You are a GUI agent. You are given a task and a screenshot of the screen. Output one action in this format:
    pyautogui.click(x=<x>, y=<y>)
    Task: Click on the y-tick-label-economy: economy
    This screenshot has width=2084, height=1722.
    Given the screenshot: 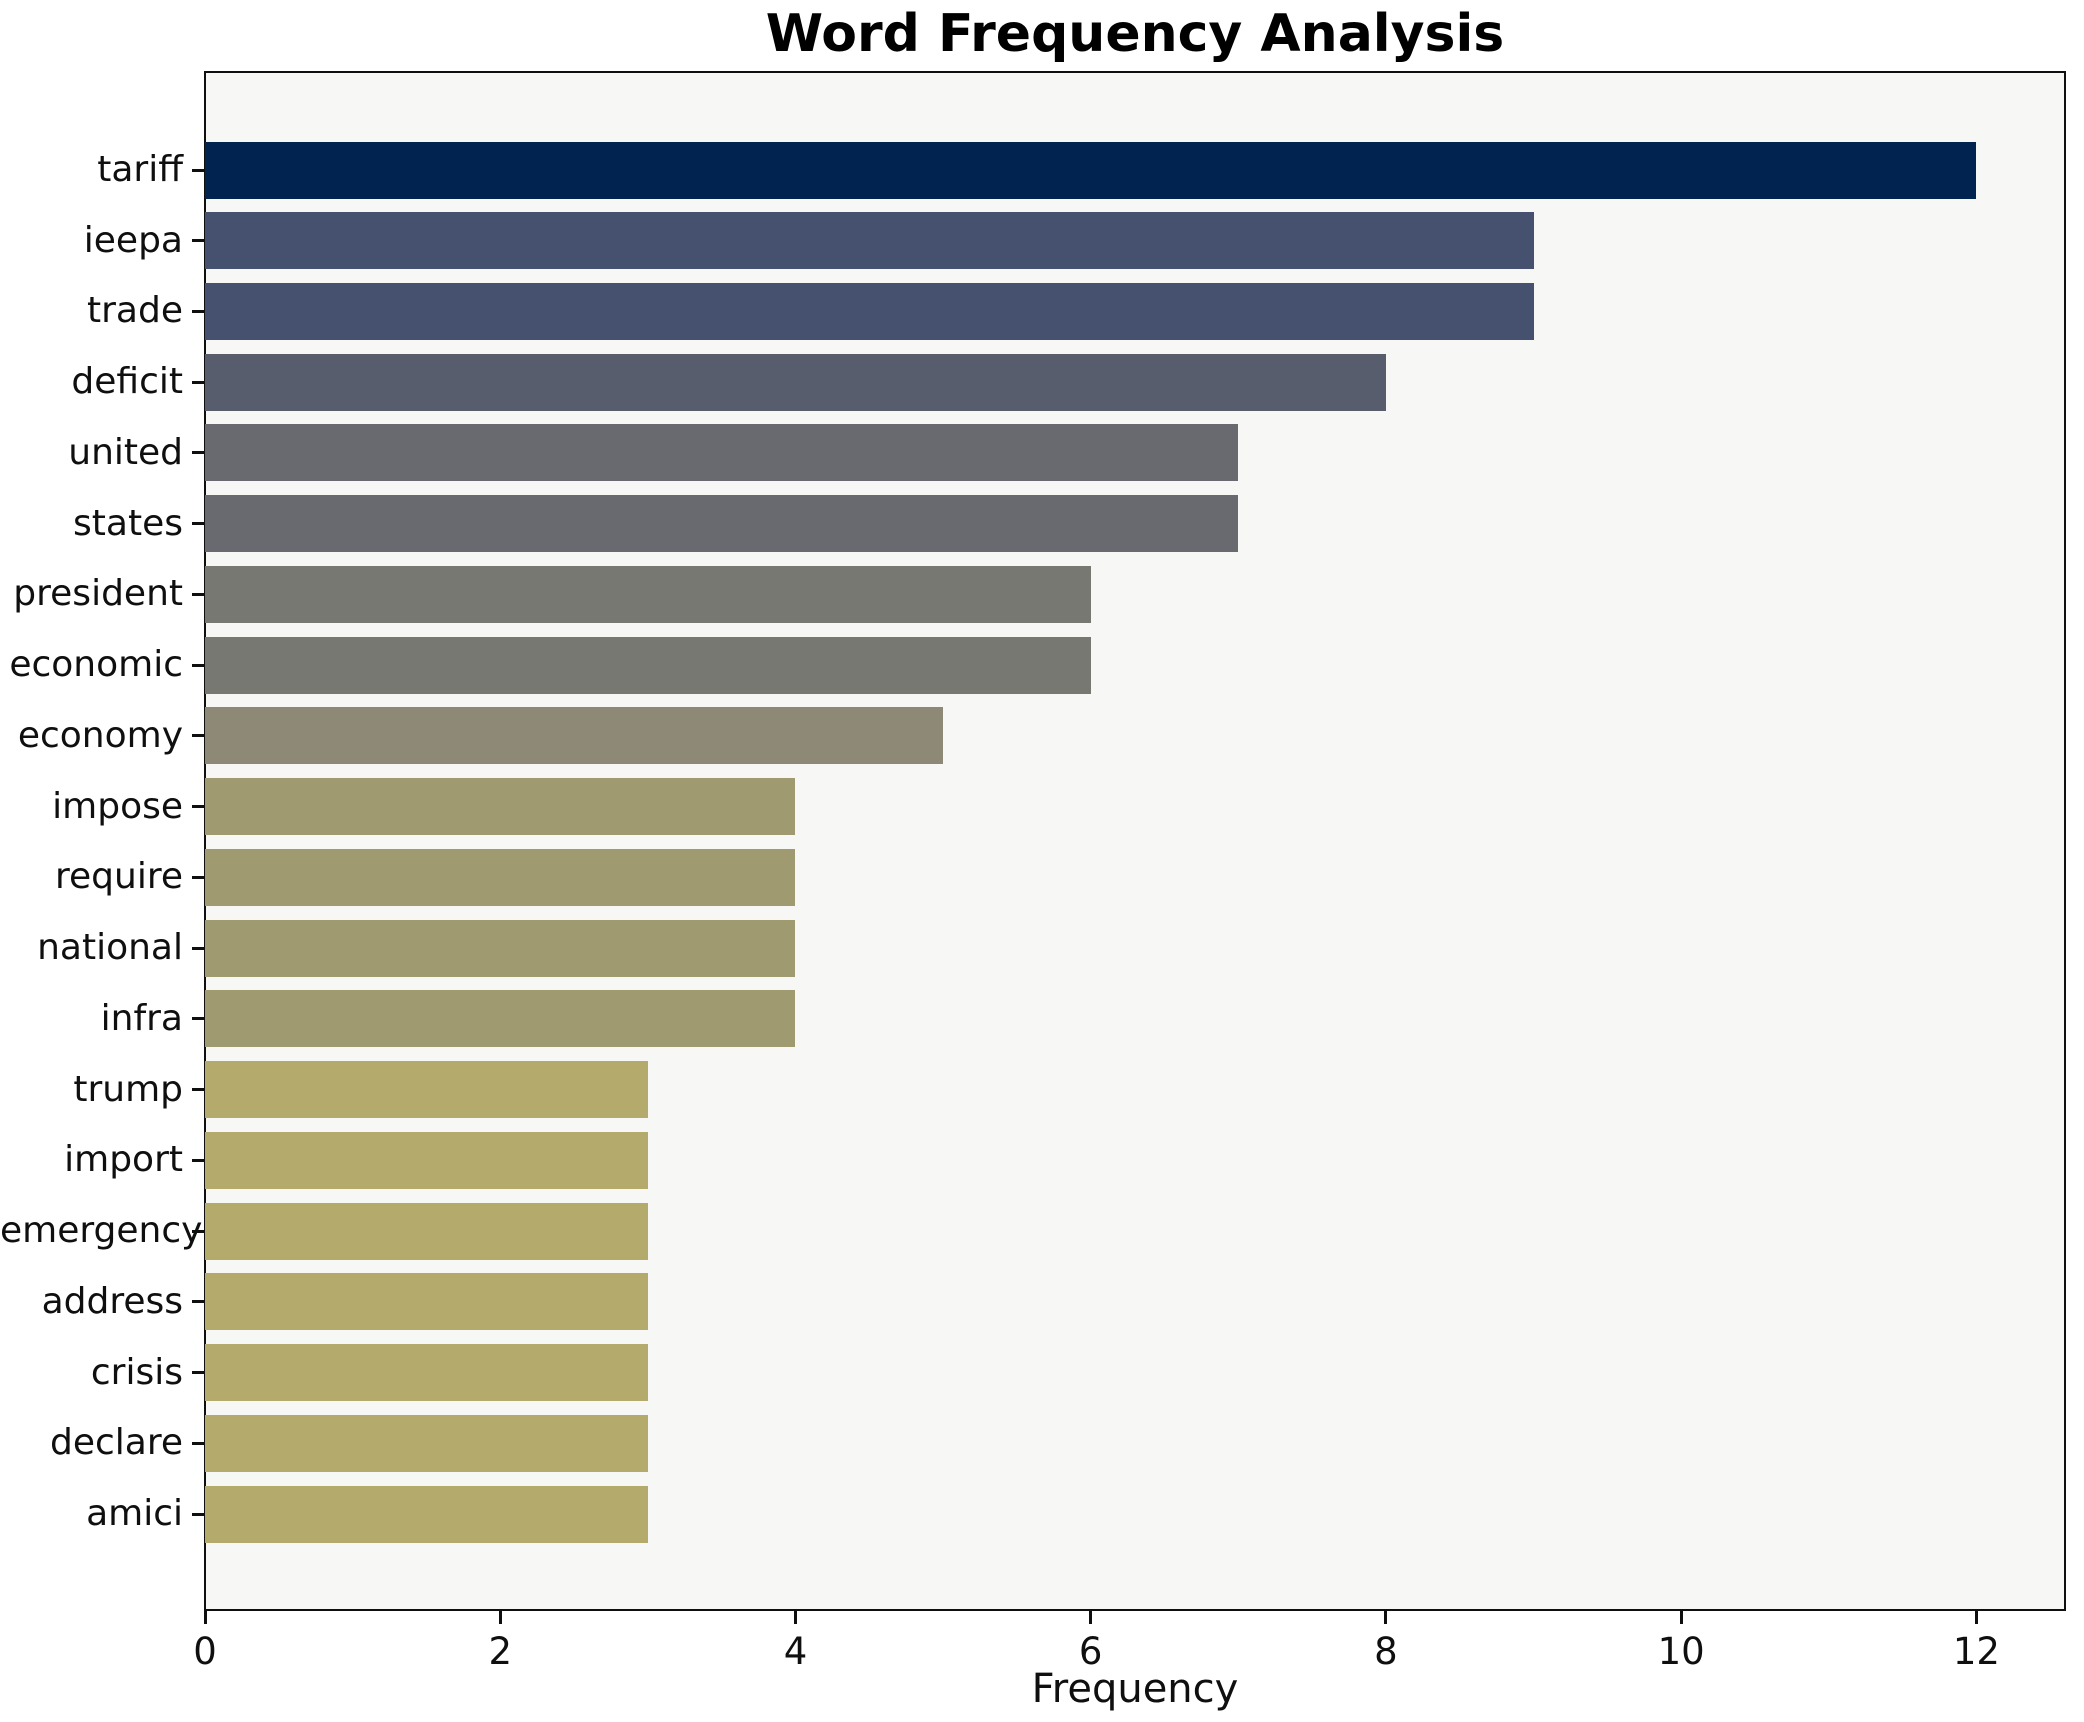 What is the action you would take?
    pyautogui.click(x=100, y=735)
    